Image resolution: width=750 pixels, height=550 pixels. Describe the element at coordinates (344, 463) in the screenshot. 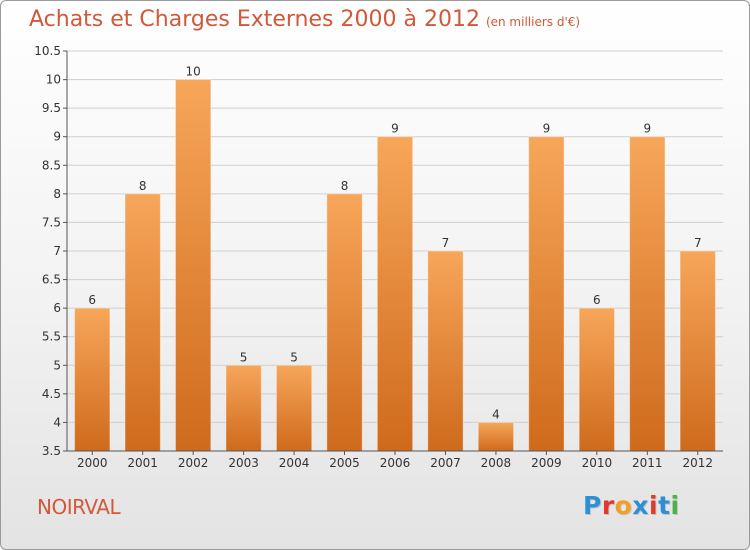

I see `x-tick-label: 2005` at that location.